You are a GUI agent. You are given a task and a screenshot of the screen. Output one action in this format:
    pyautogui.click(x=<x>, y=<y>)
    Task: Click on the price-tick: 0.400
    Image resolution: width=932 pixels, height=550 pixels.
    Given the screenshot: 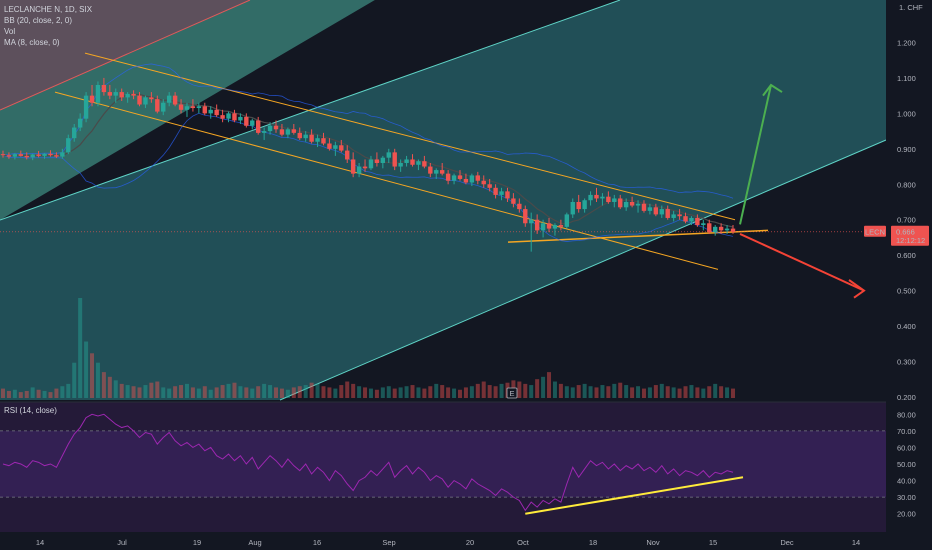 What is the action you would take?
    pyautogui.click(x=906, y=326)
    